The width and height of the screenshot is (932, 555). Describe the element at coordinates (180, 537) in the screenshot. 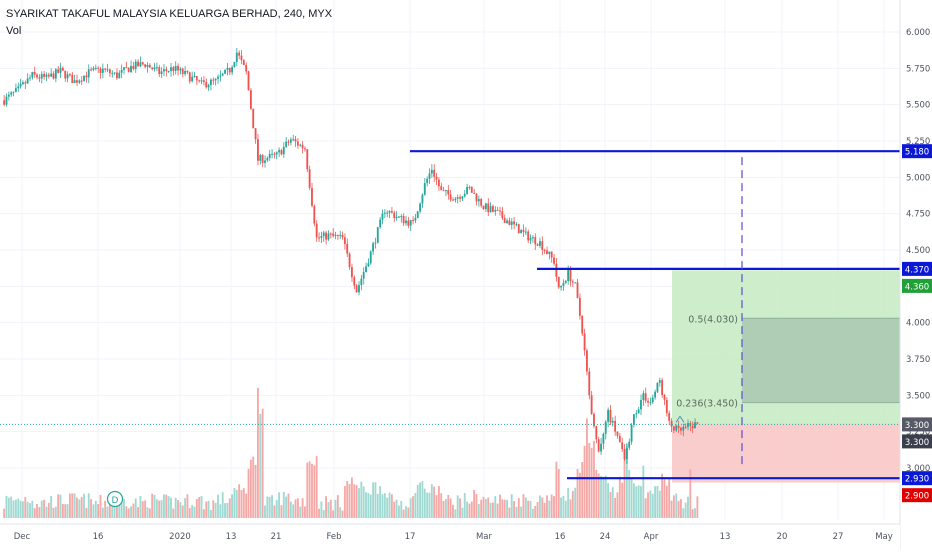

I see `time-tick-label: 2020` at that location.